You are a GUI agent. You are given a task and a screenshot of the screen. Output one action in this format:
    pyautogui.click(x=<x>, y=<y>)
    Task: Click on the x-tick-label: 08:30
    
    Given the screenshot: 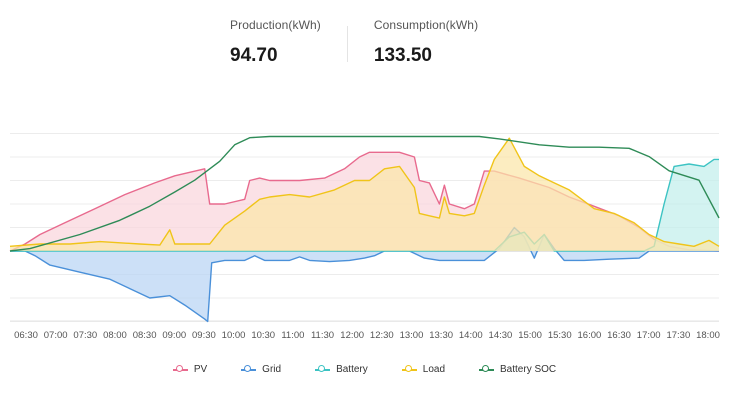 What is the action you would take?
    pyautogui.click(x=145, y=335)
    